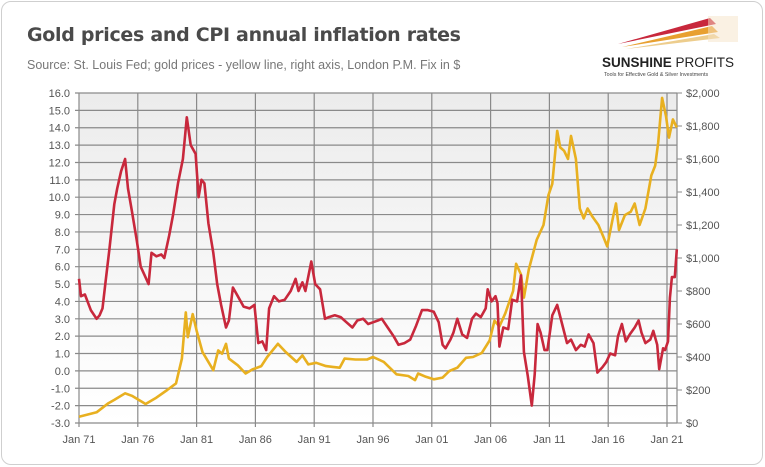 Image resolution: width=765 pixels, height=467 pixels. Describe the element at coordinates (62, 233) in the screenshot. I see `y-left-tick-label: 8.0` at that location.